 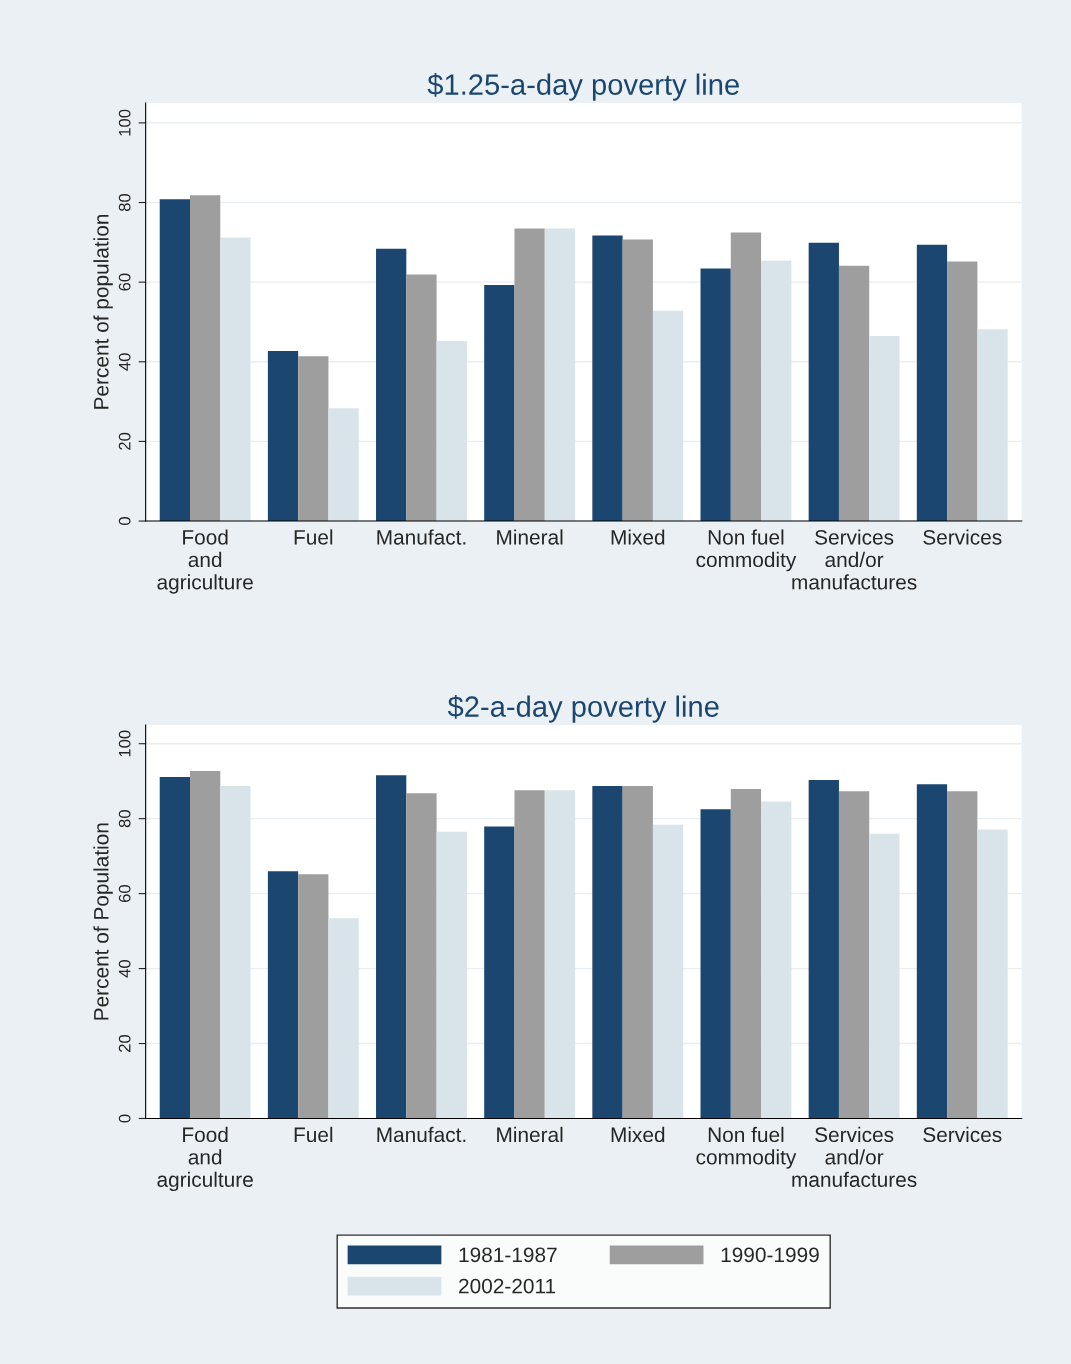 What do you see at coordinates (103, 311) in the screenshot?
I see `y-axis-title: Percent of population` at bounding box center [103, 311].